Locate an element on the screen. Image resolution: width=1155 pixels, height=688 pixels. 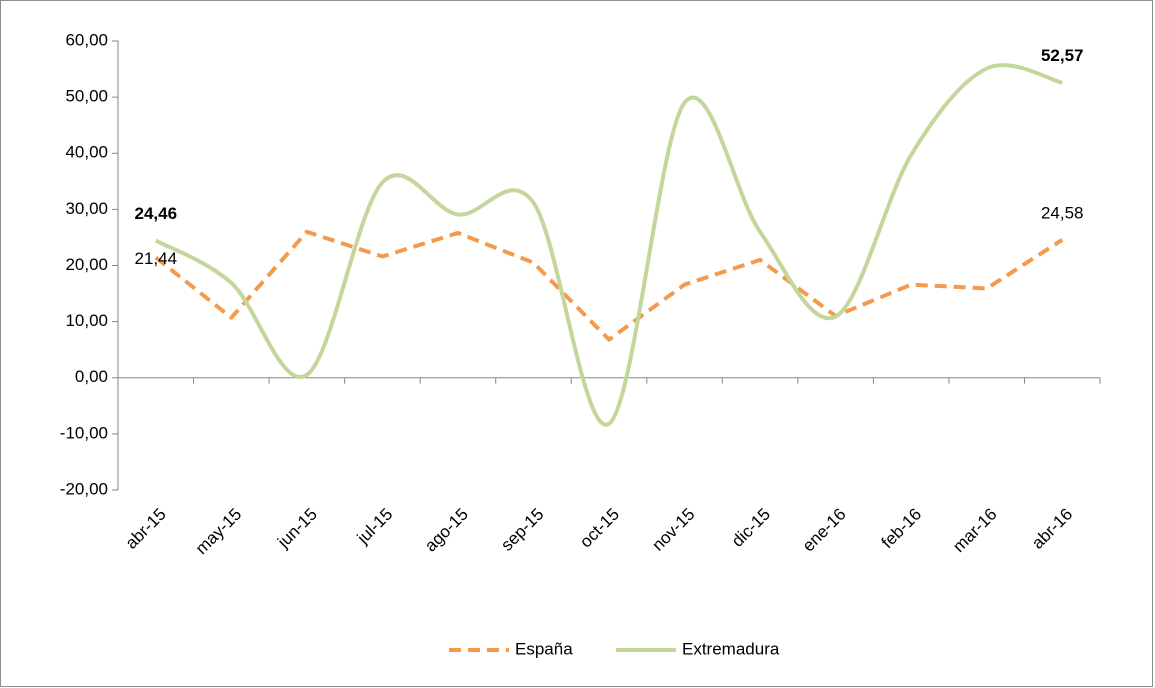
legend-label: Extremadura is located at coordinates (731, 648).